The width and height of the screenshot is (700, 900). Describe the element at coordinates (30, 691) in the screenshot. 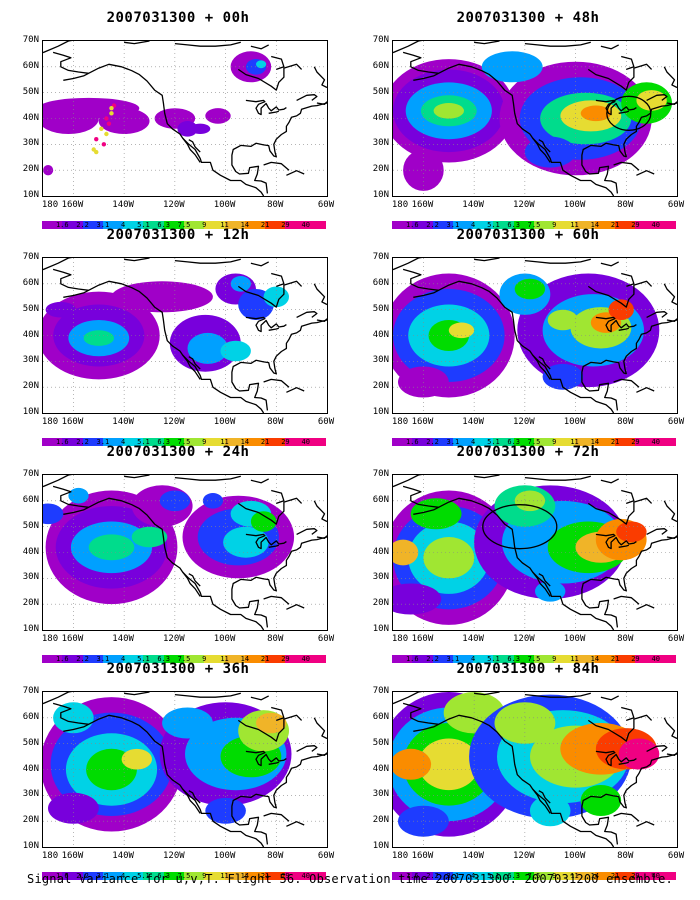

I see `y-tick-label: 70N` at that location.